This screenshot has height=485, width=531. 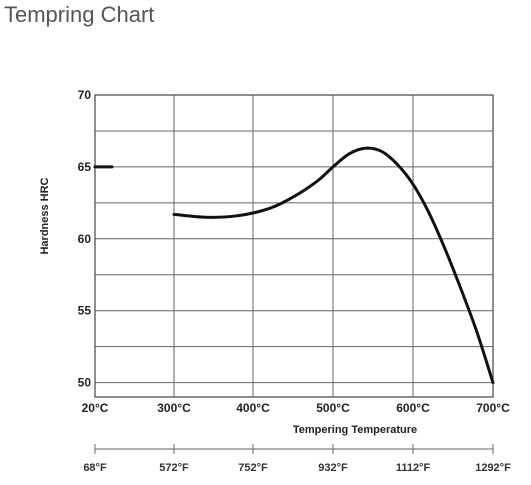 What do you see at coordinates (85, 167) in the screenshot?
I see `y-tick-label: 65` at bounding box center [85, 167].